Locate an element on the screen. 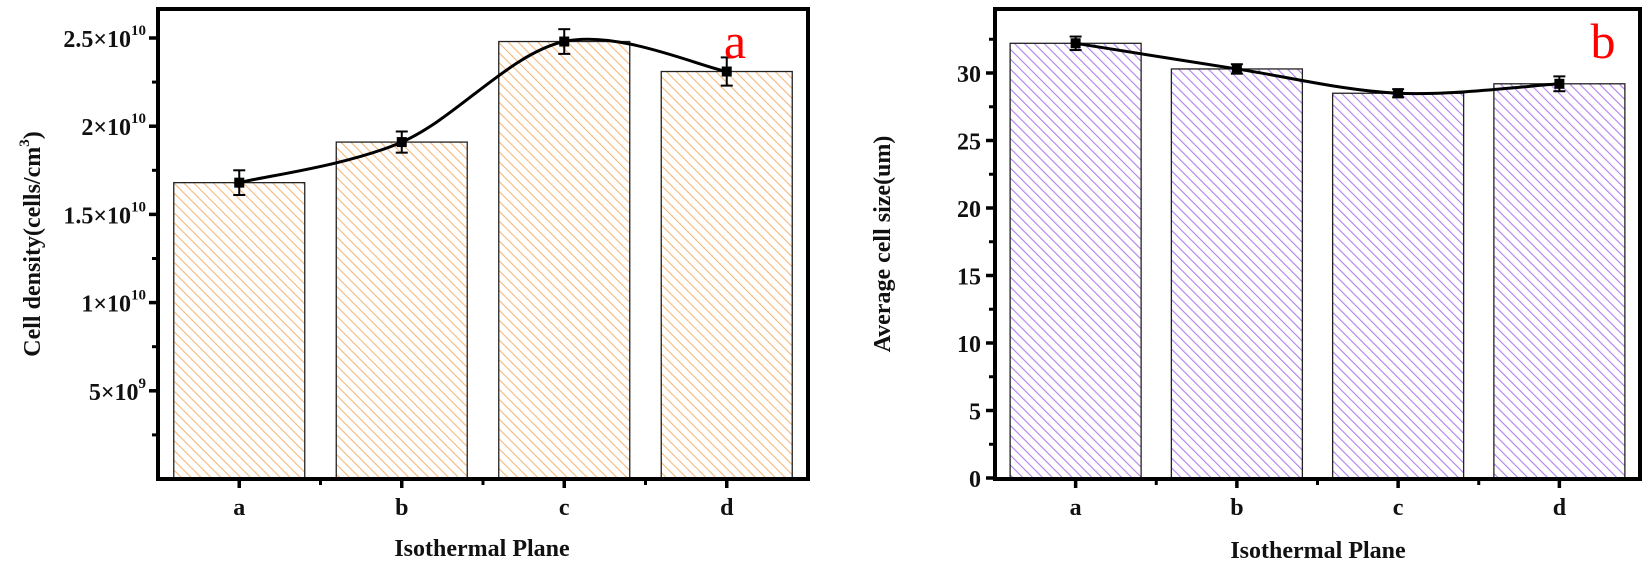  y-tick-label: 2.5×10¹⁰ is located at coordinates (104, 38).